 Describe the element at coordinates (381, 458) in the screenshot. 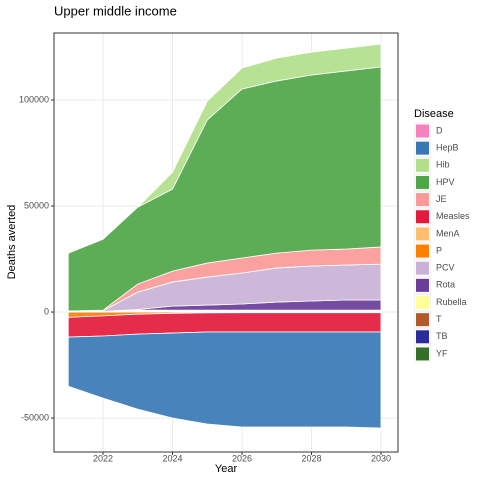

I see `x-tick-label: 2030` at that location.